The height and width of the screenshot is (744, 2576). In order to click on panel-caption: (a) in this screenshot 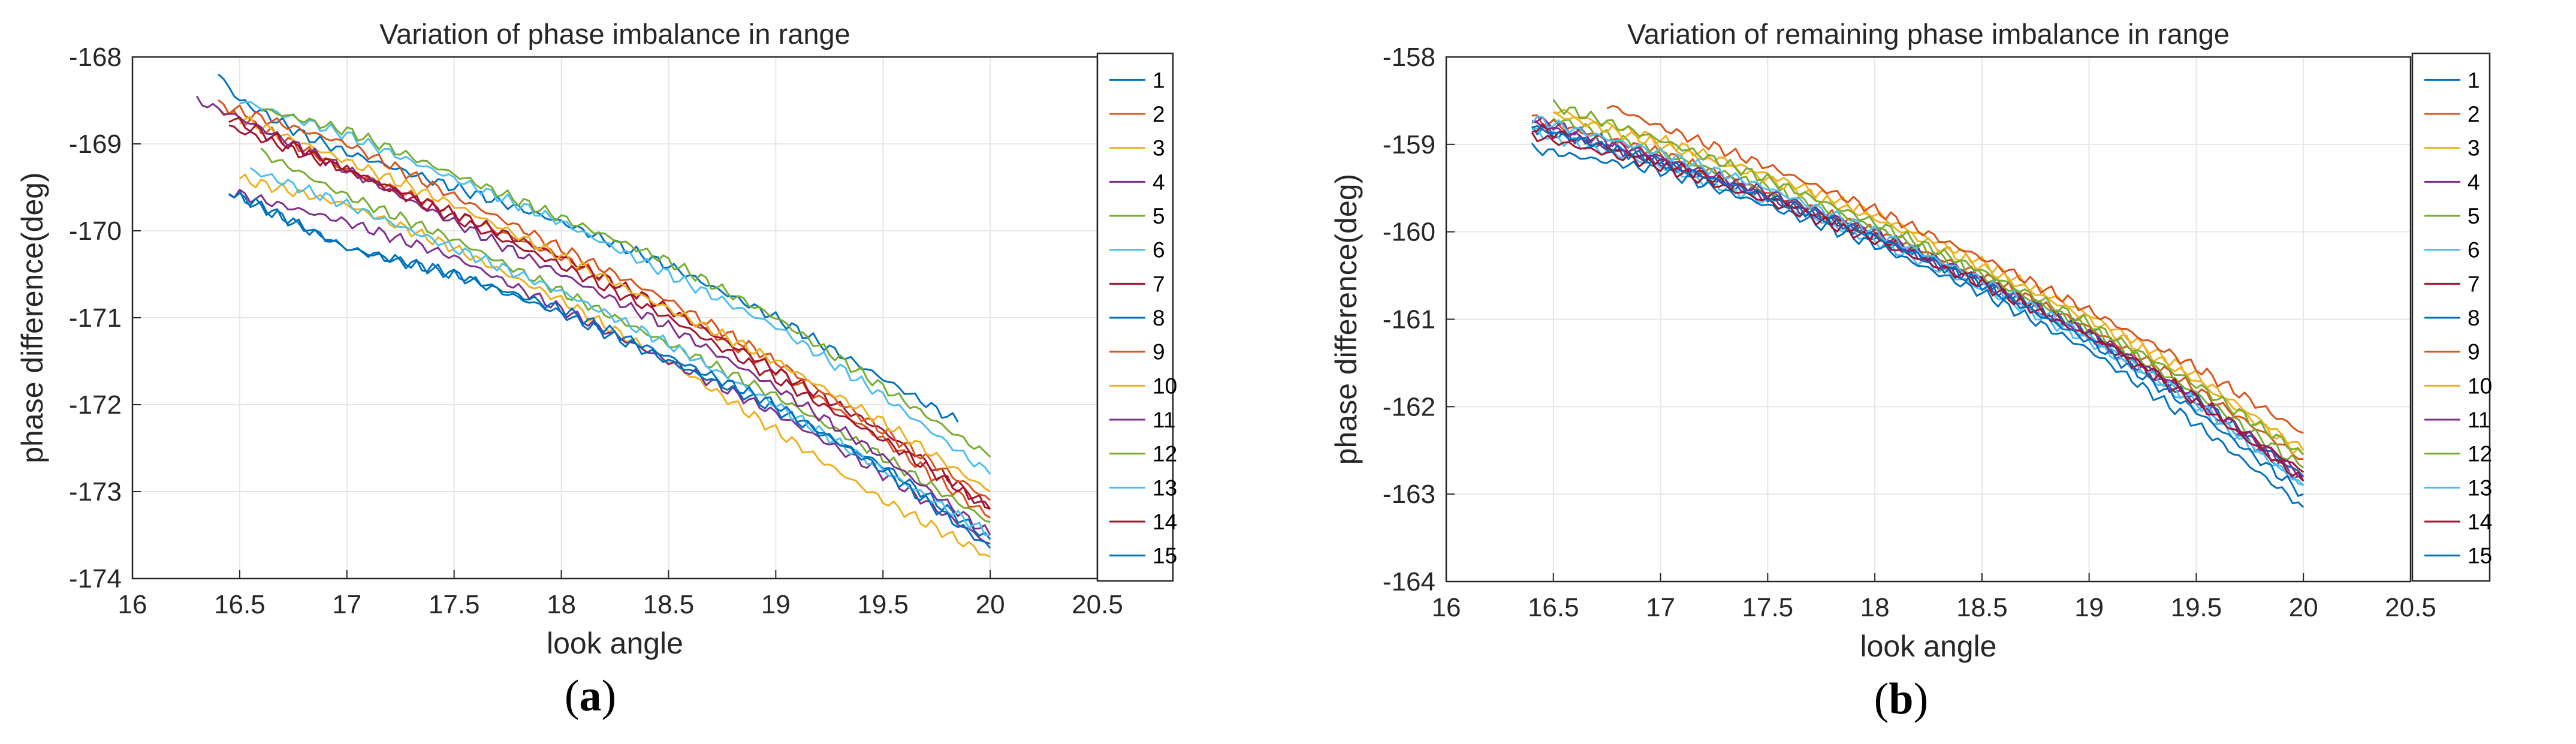, I will do `click(590, 696)`.